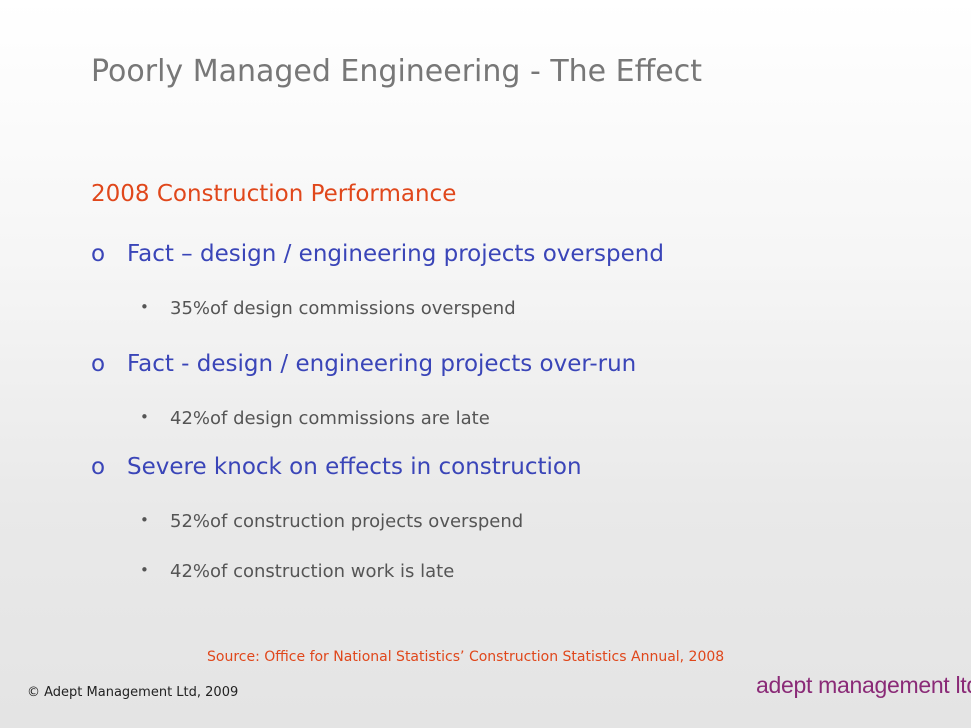 The height and width of the screenshot is (728, 971). I want to click on slide-subtitle: 2008 Construction Performance, so click(274, 194).